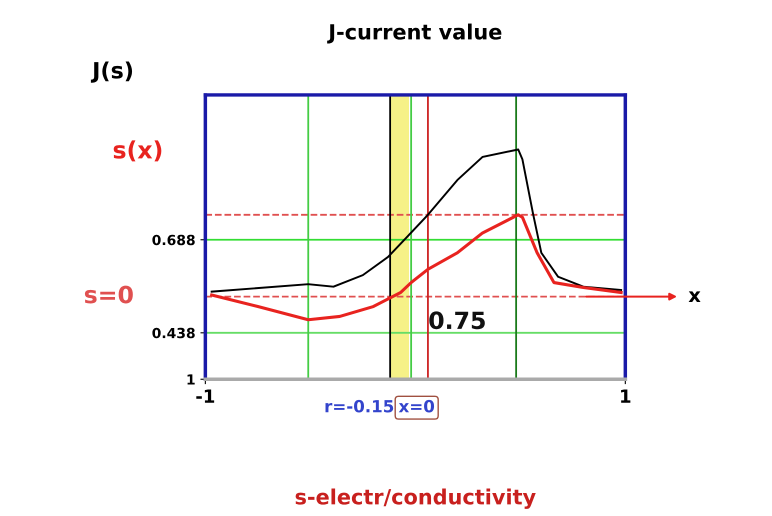 This screenshot has width=772, height=516. What do you see at coordinates (173, 333) in the screenshot?
I see `y-tick-label: 0.438` at bounding box center [173, 333].